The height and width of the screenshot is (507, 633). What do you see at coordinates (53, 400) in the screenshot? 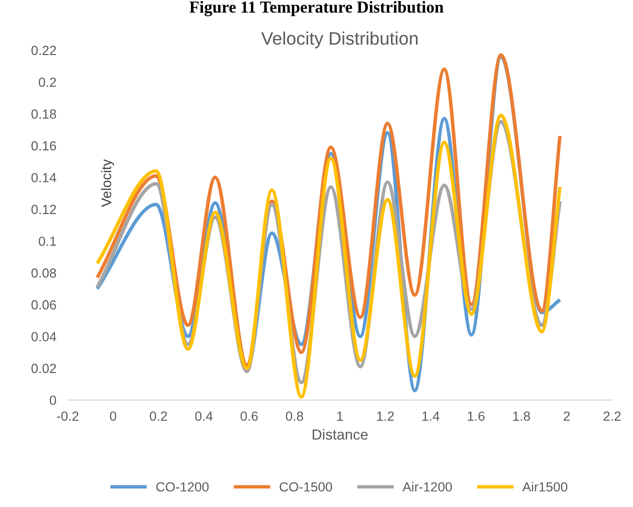
I see `y-tick-label: 0` at bounding box center [53, 400].